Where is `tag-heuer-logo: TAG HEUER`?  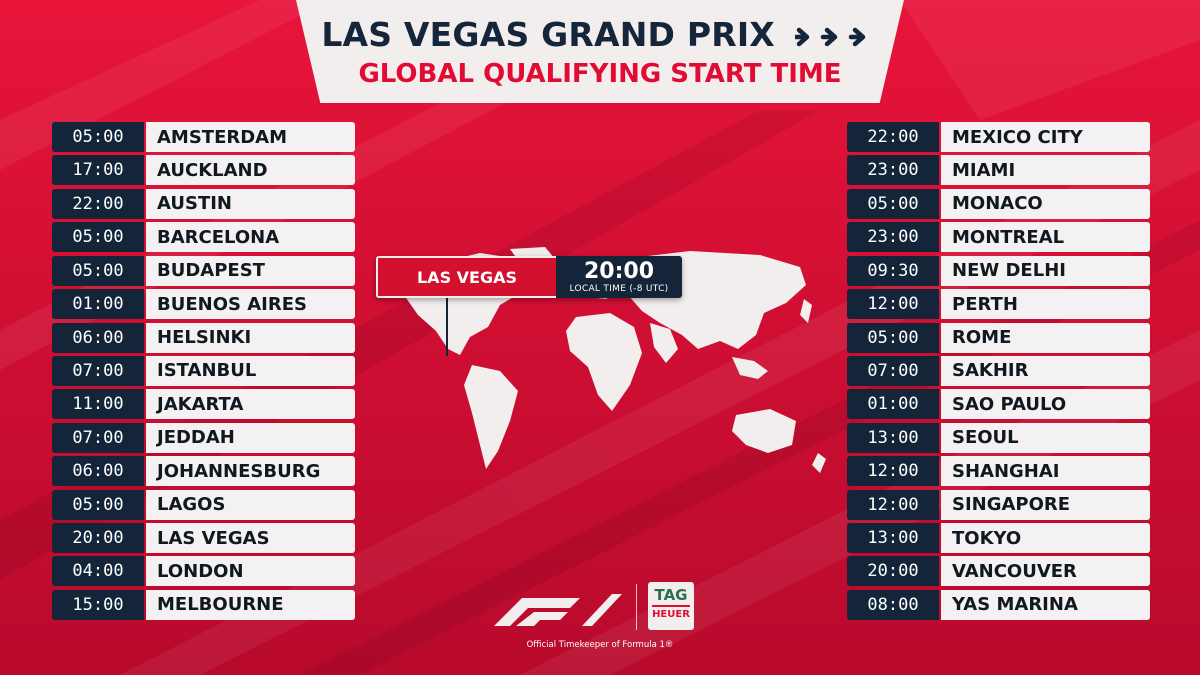 tag-heuer-logo: TAG HEUER is located at coordinates (671, 606).